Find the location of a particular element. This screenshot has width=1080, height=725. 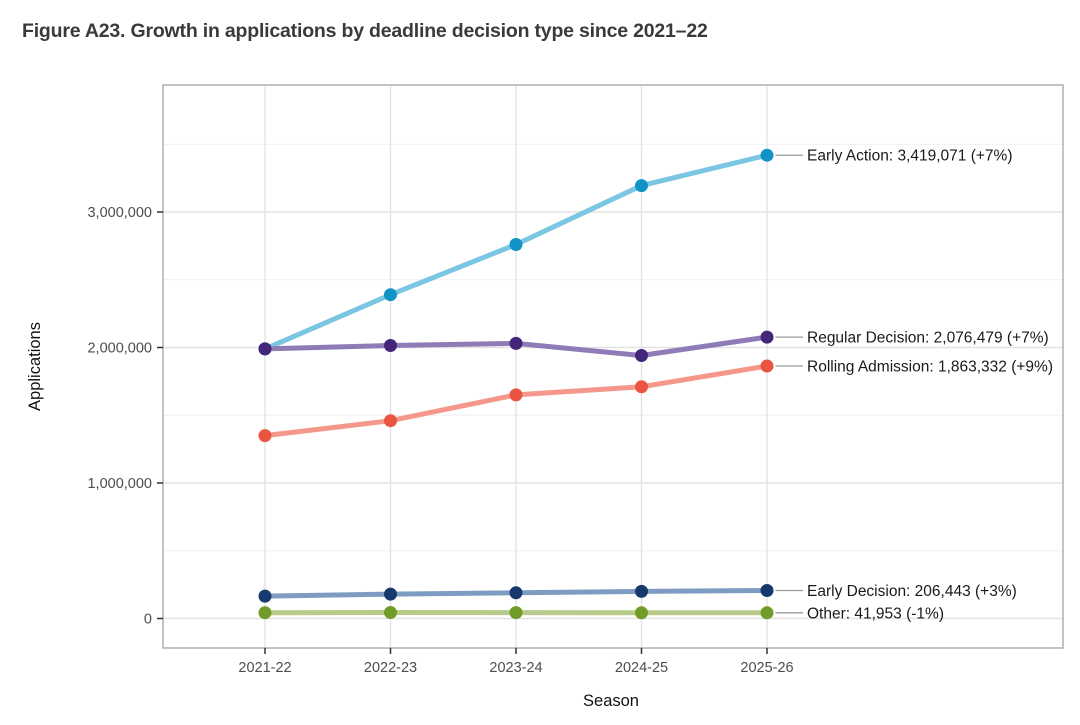

x-tick-label: 2021-22 is located at coordinates (264, 668).